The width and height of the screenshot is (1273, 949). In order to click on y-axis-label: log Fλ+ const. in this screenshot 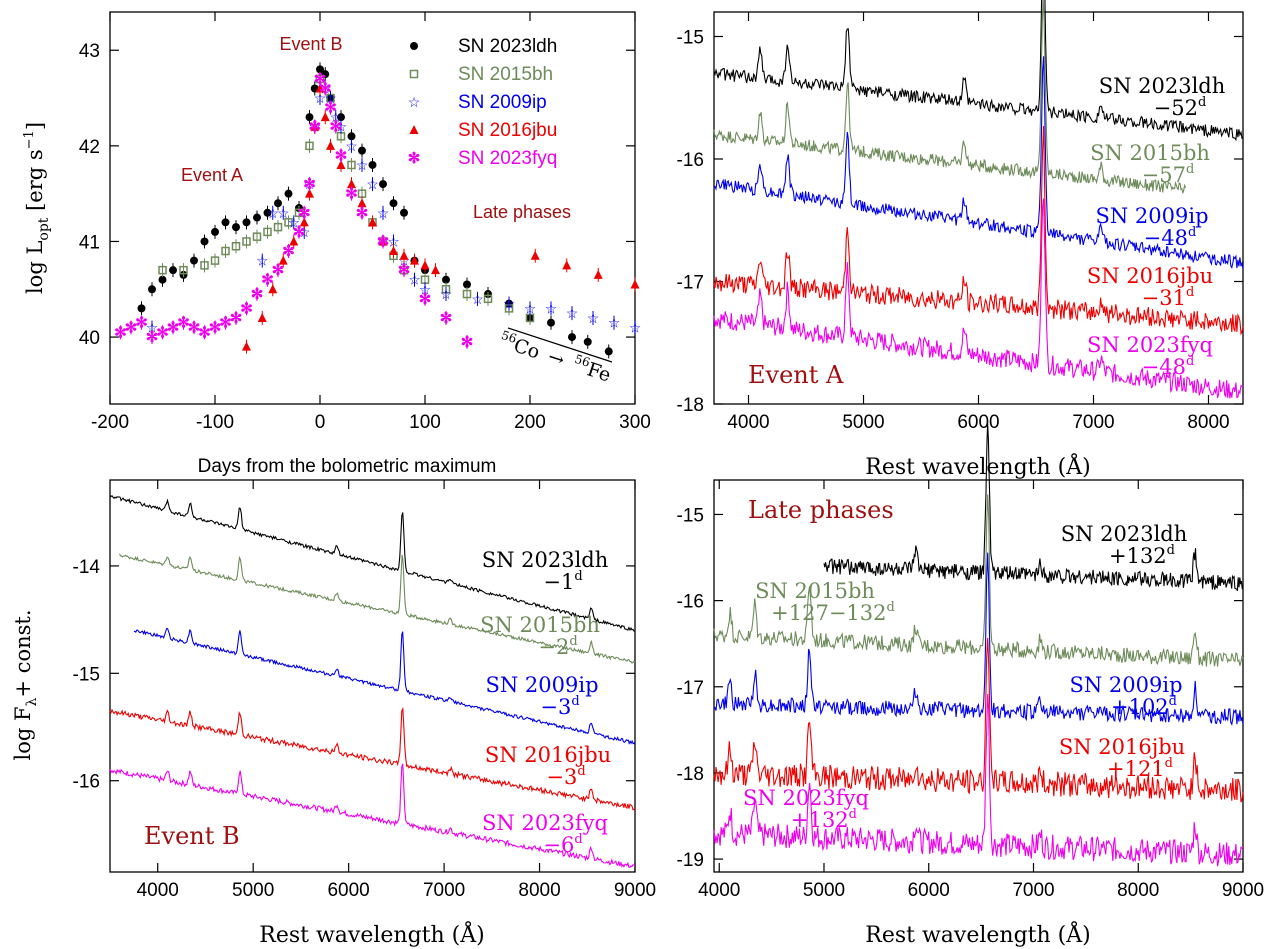, I will do `click(25, 684)`.